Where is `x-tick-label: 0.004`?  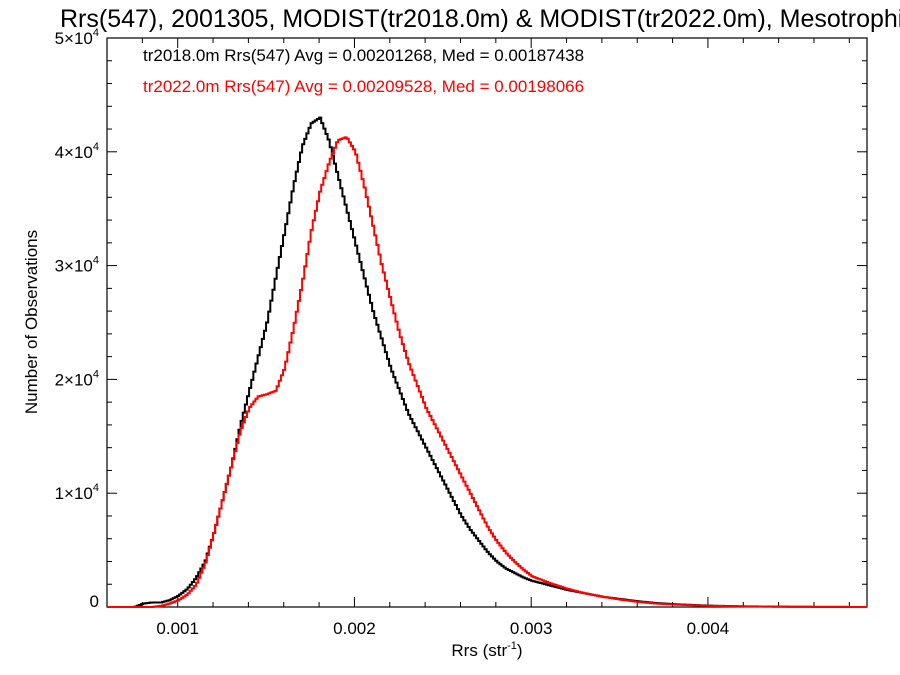 x-tick-label: 0.004 is located at coordinates (708, 628).